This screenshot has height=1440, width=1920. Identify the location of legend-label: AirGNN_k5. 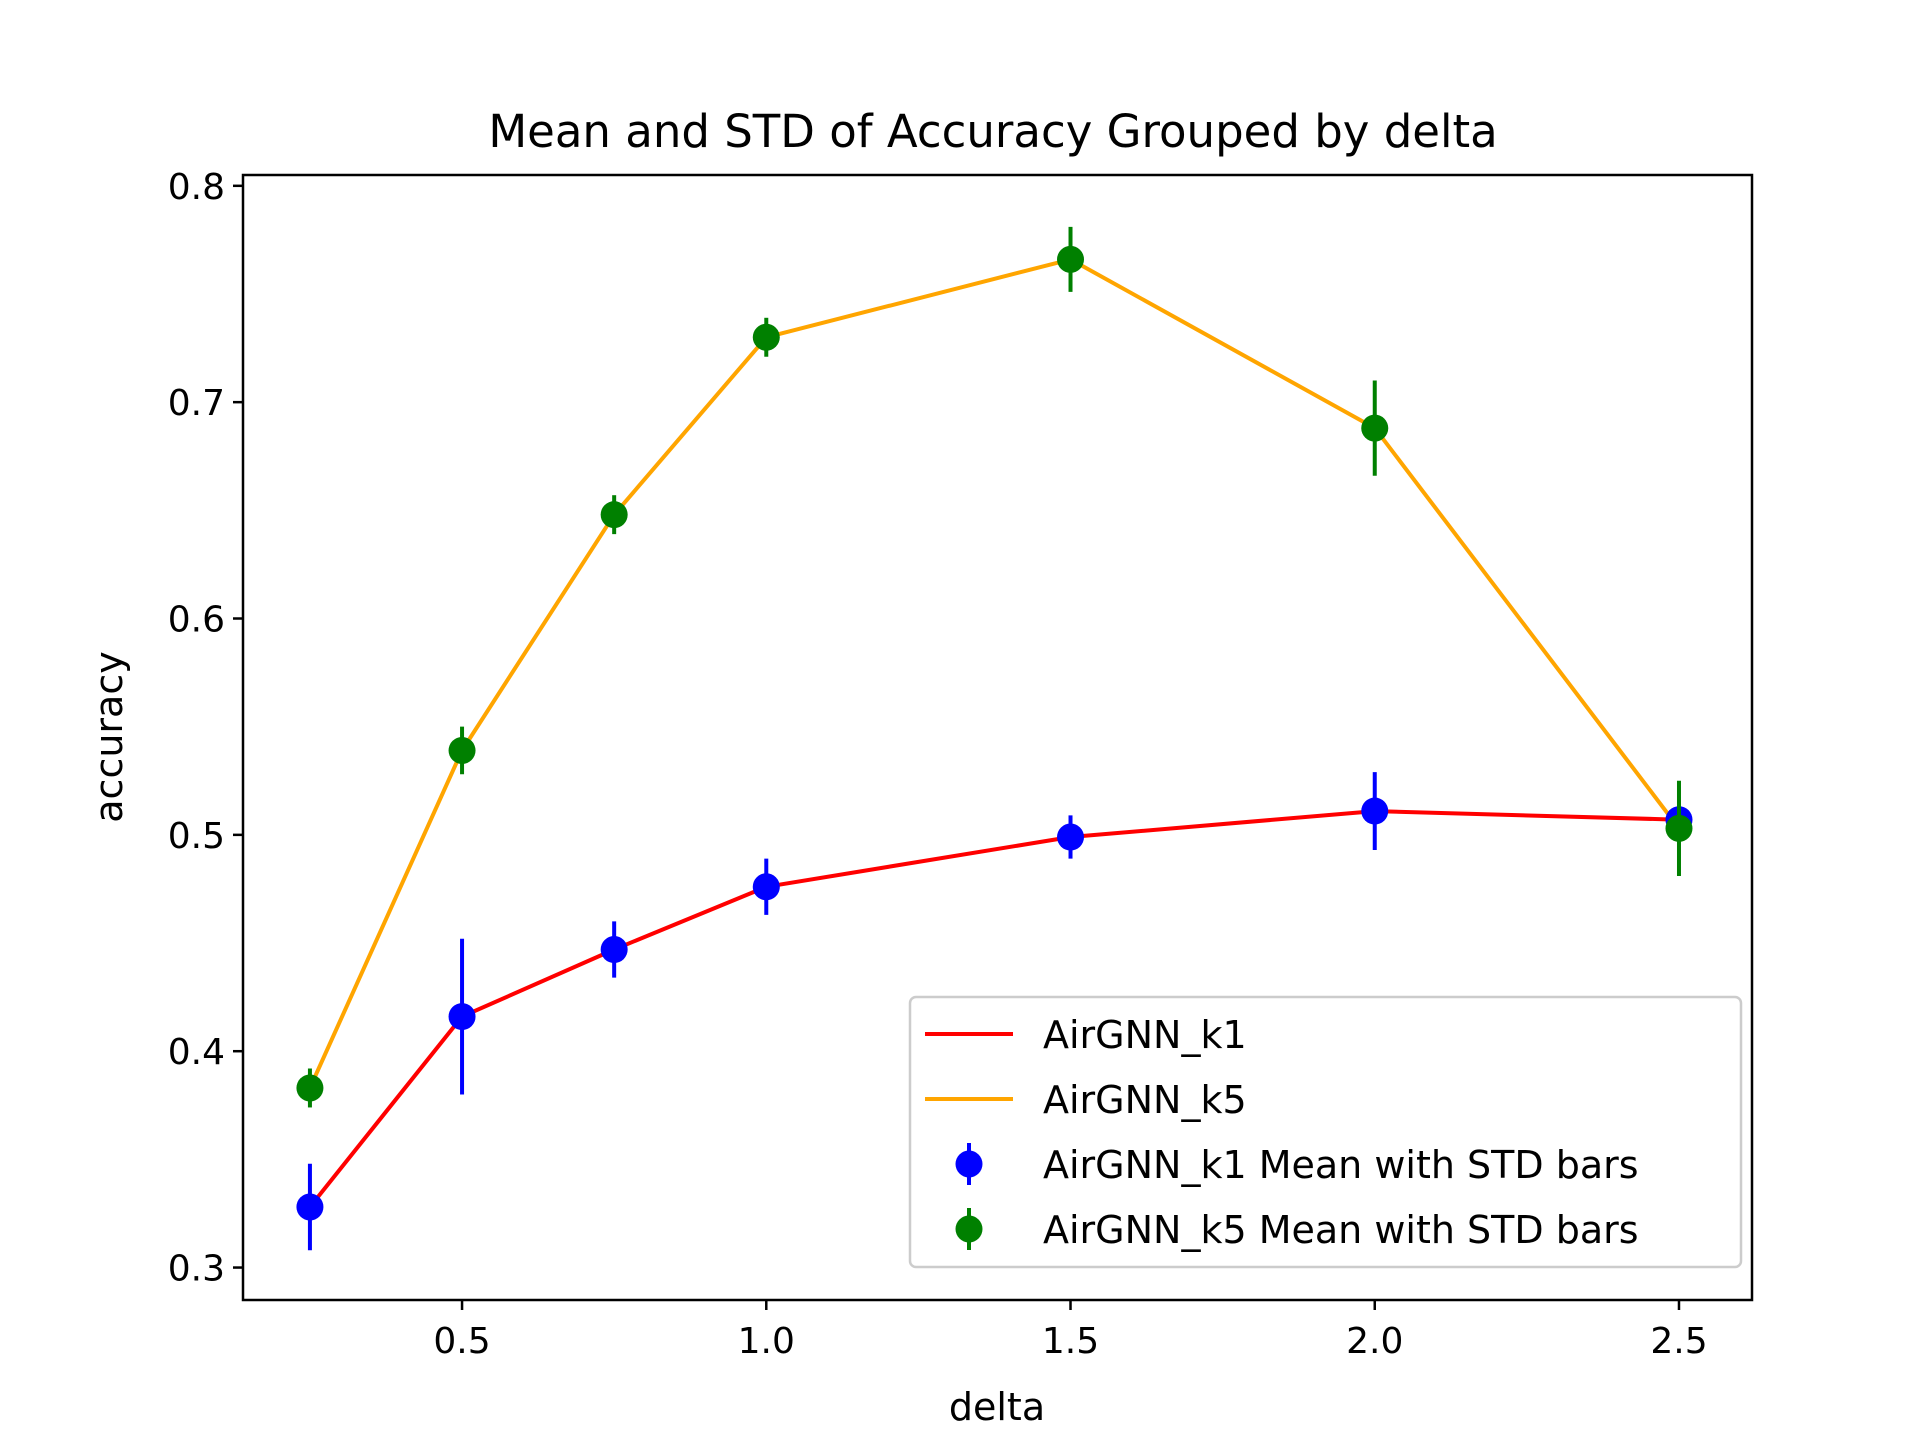
(1145, 1100).